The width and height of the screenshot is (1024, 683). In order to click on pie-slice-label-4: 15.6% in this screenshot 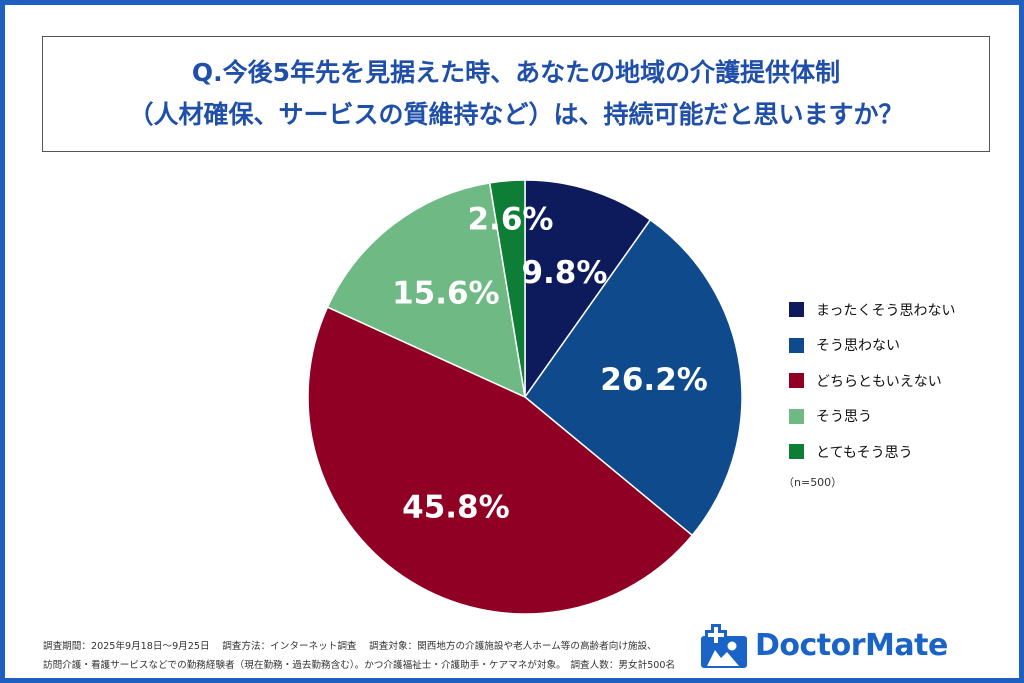, I will do `click(446, 294)`.